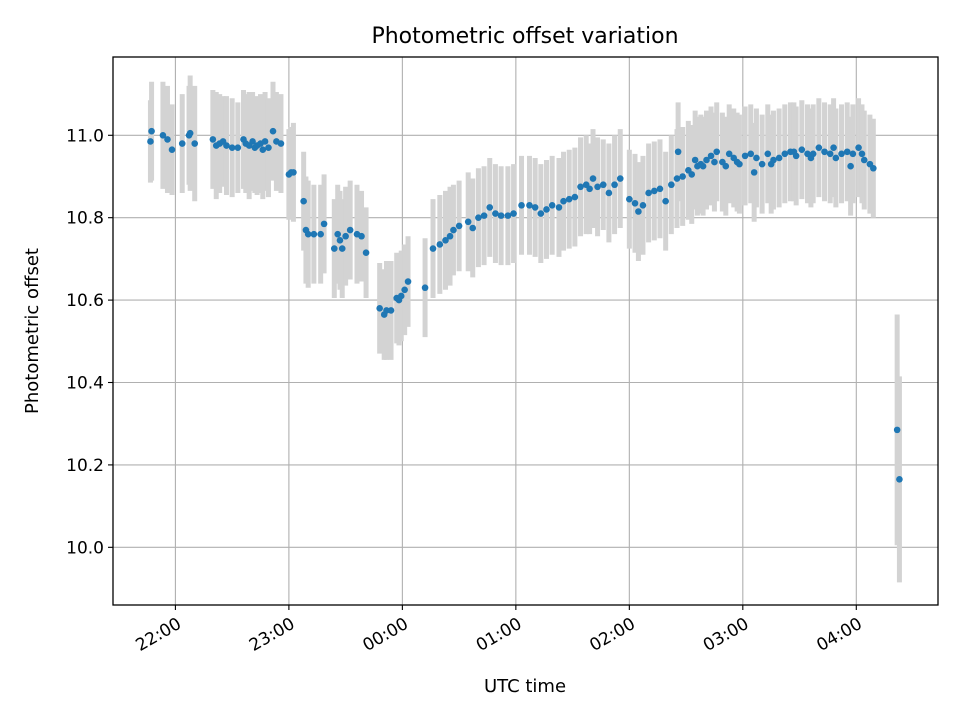 The width and height of the screenshot is (960, 720). Describe the element at coordinates (525, 686) in the screenshot. I see `x-axis-label: UTC time` at that location.